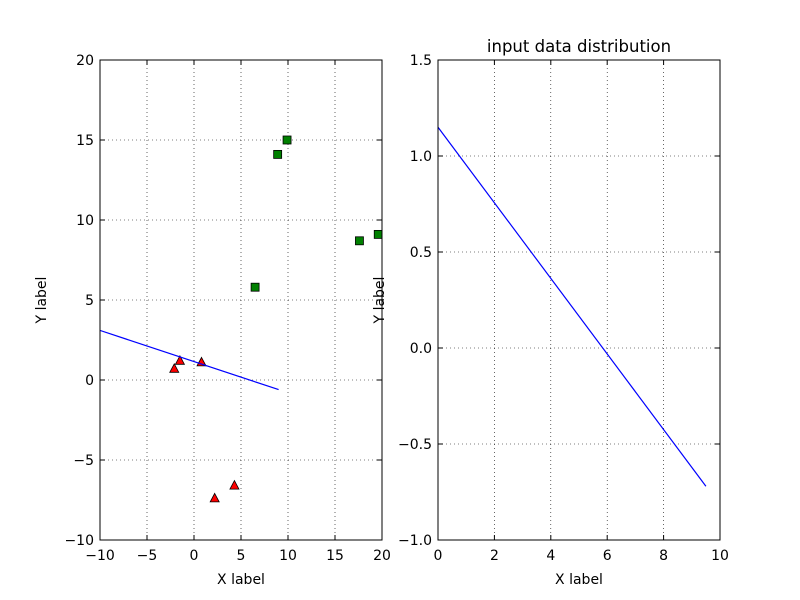 The width and height of the screenshot is (800, 600). What do you see at coordinates (550, 556) in the screenshot?
I see `right-xtick-label: 4` at bounding box center [550, 556].